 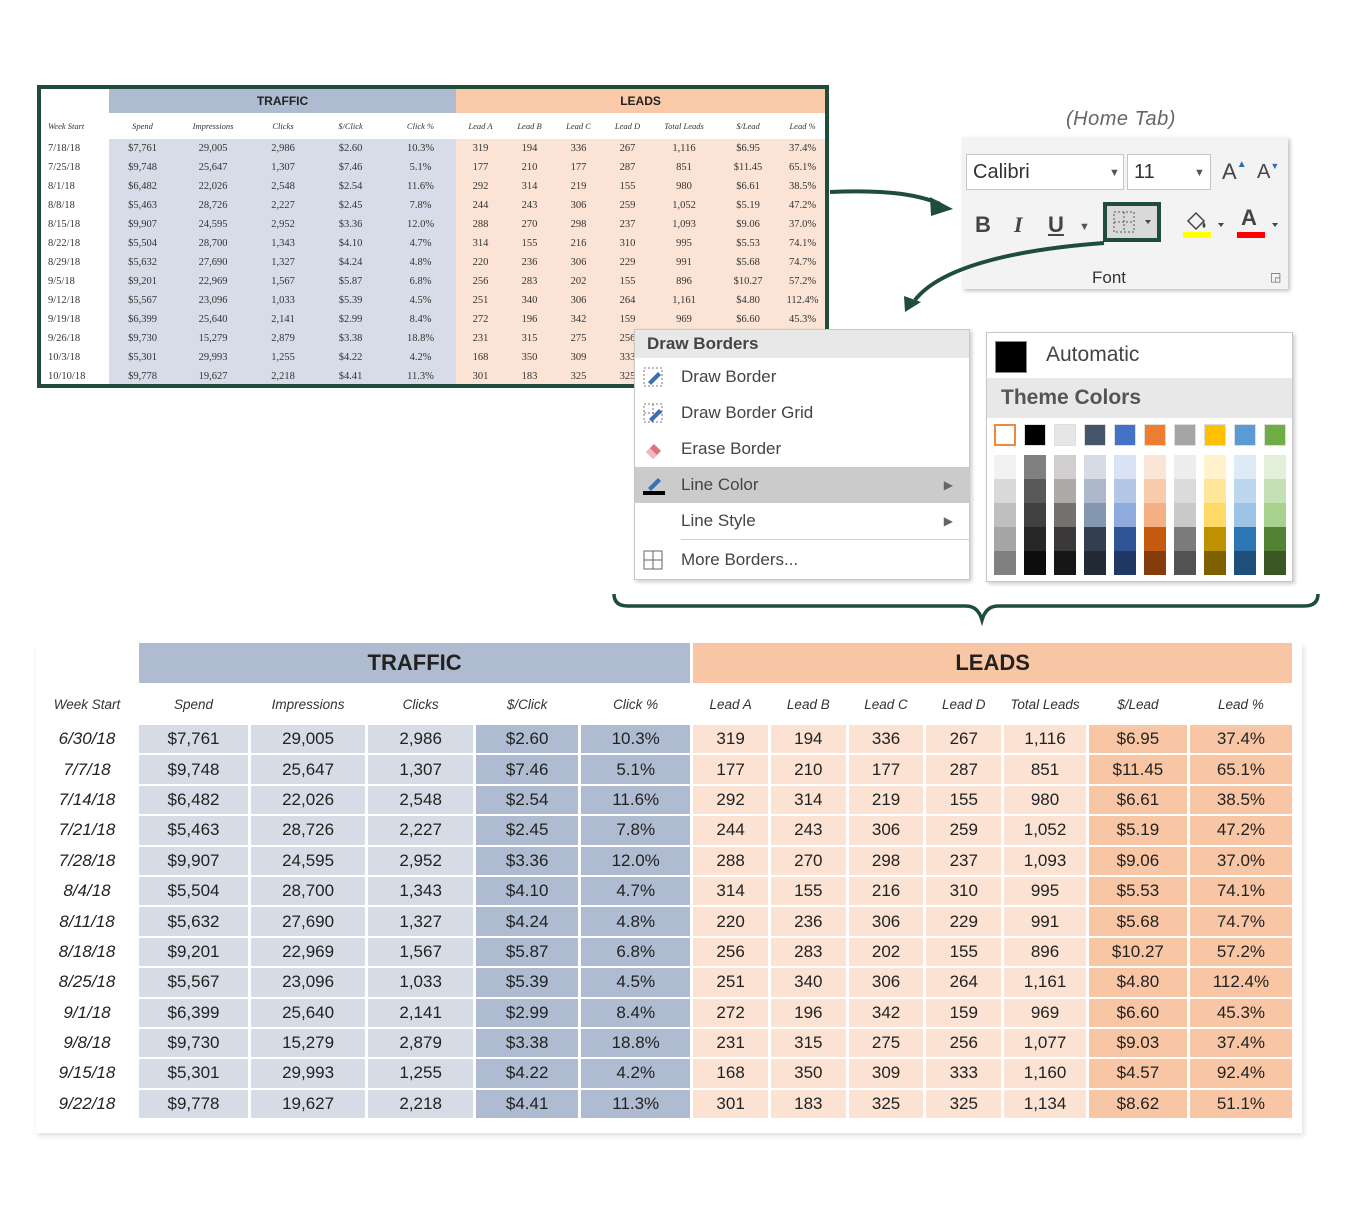 What do you see at coordinates (420, 205) in the screenshot?
I see `cell-click: 7.8%` at bounding box center [420, 205].